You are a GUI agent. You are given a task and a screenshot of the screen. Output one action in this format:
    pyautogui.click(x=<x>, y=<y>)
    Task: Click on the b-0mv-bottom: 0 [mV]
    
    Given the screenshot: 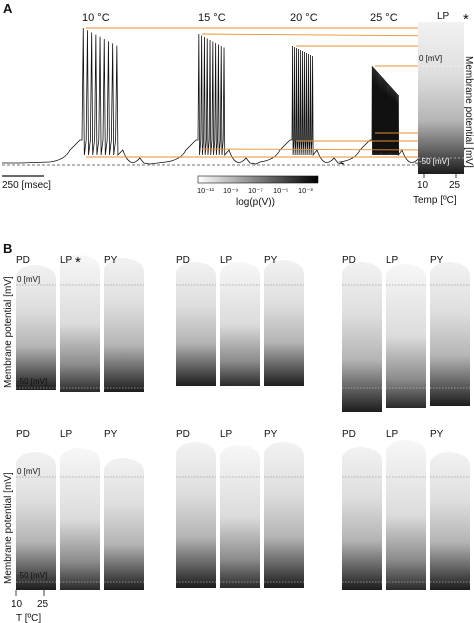 What is the action you would take?
    pyautogui.click(x=28, y=471)
    